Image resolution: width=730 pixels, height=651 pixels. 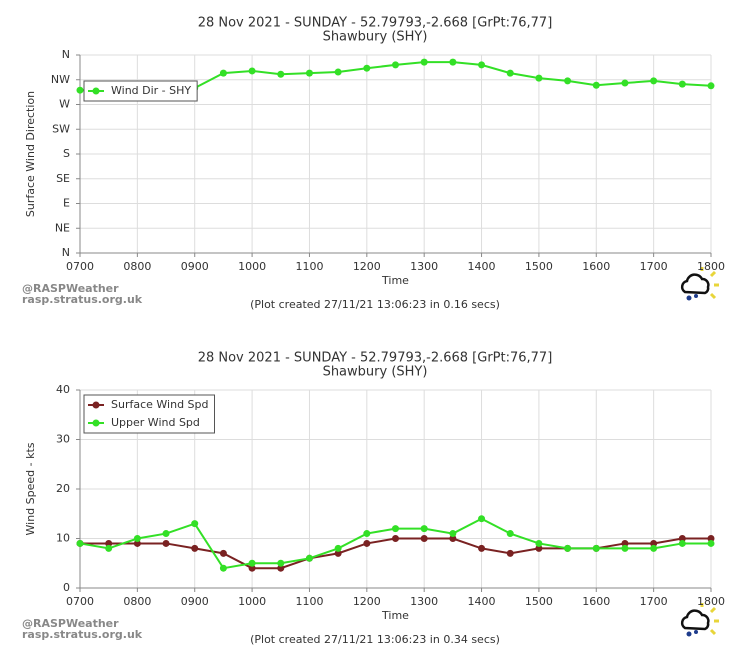 I want to click on x-tick-label: 1800, so click(x=711, y=601).